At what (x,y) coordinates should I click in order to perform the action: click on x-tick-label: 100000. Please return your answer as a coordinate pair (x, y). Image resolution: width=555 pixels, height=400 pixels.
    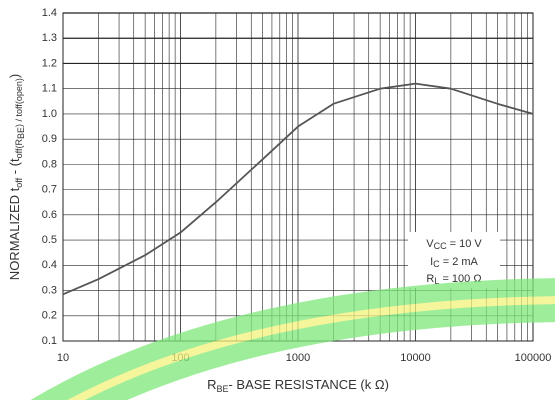
    Looking at the image, I should click on (533, 358).